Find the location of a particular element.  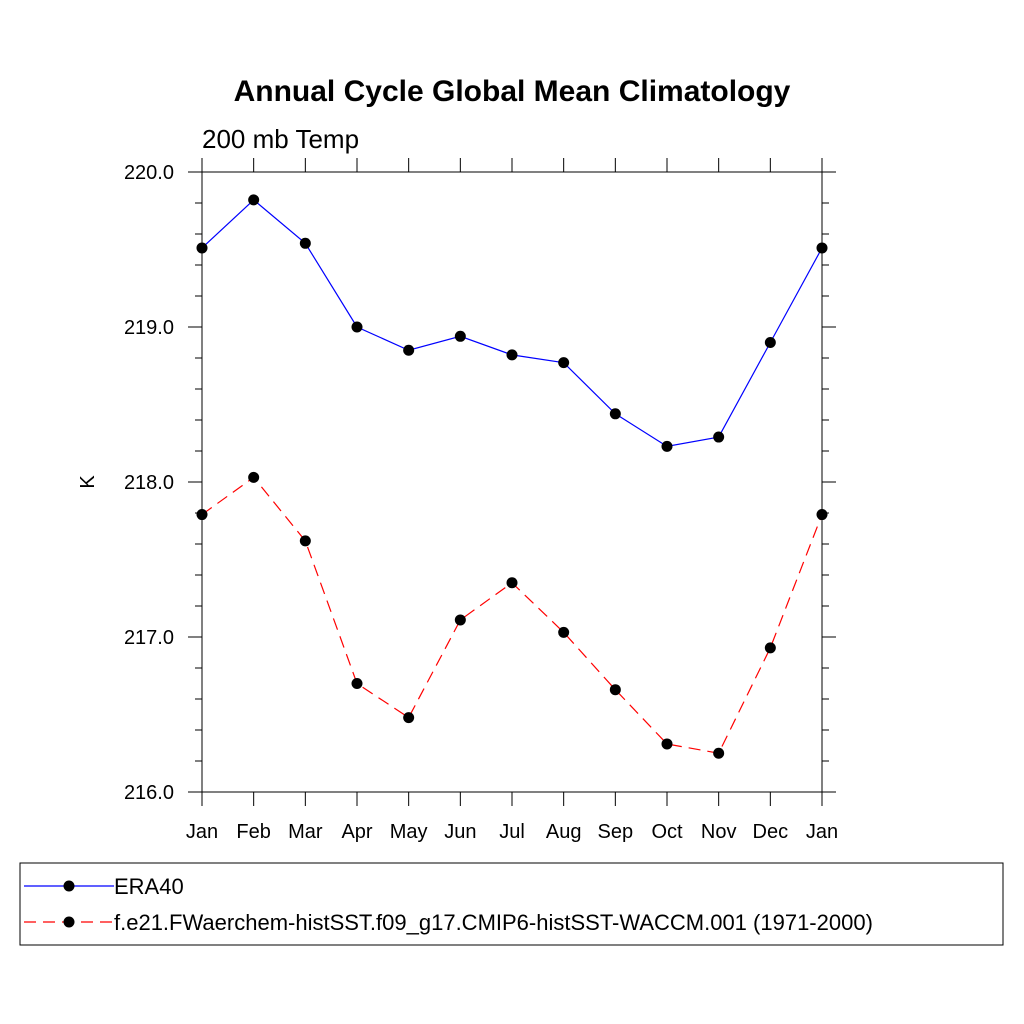

series-line is located at coordinates (512, 323).